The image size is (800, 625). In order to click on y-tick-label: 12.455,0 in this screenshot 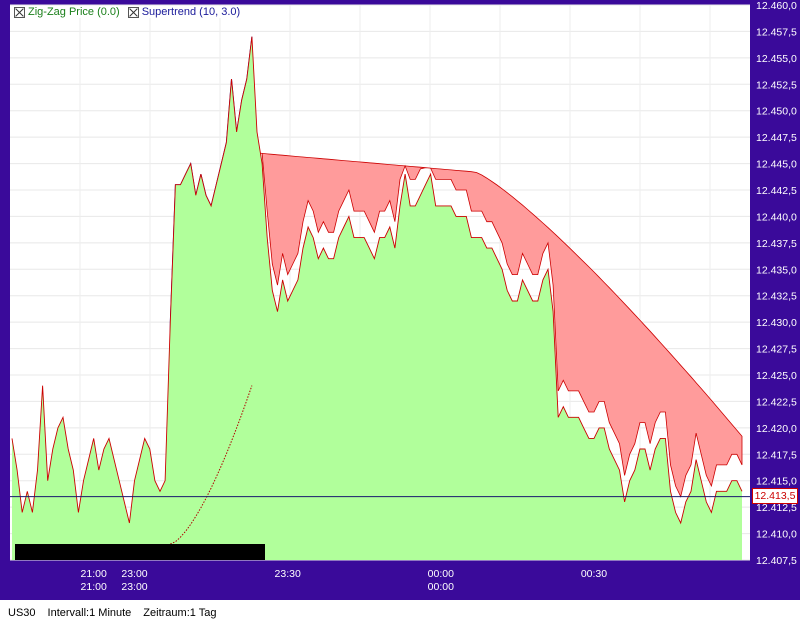, I will do `click(776, 59)`.